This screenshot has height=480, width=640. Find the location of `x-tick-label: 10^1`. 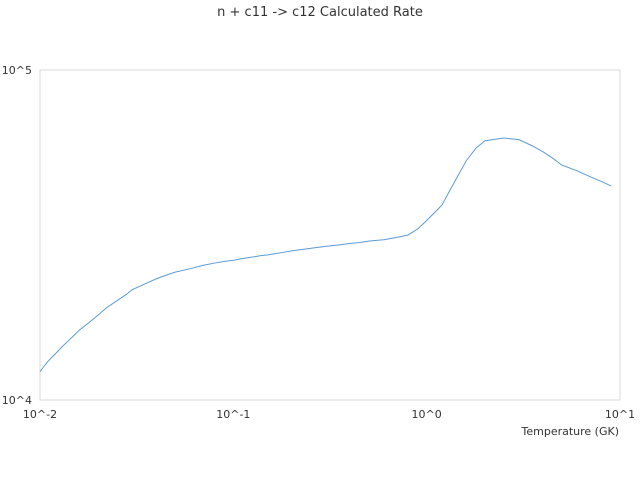

x-tick-label: 10^1 is located at coordinates (620, 414).